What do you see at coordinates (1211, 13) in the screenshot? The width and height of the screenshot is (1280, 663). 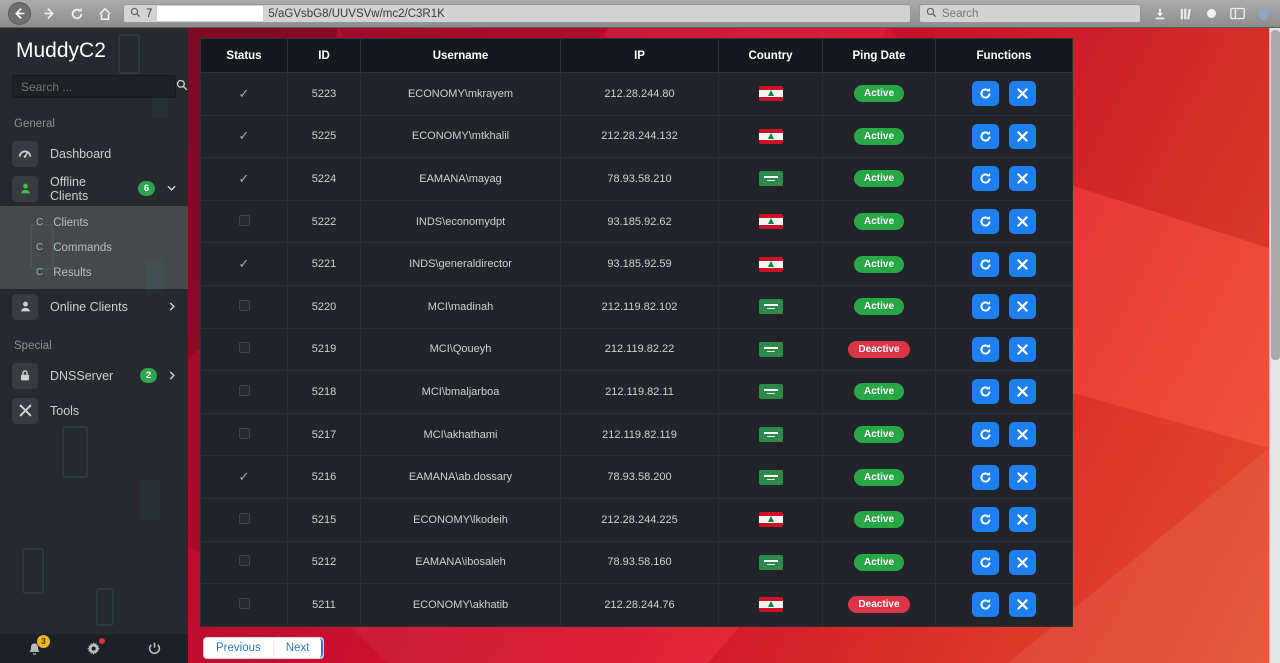 I see `screenshot-icon` at bounding box center [1211, 13].